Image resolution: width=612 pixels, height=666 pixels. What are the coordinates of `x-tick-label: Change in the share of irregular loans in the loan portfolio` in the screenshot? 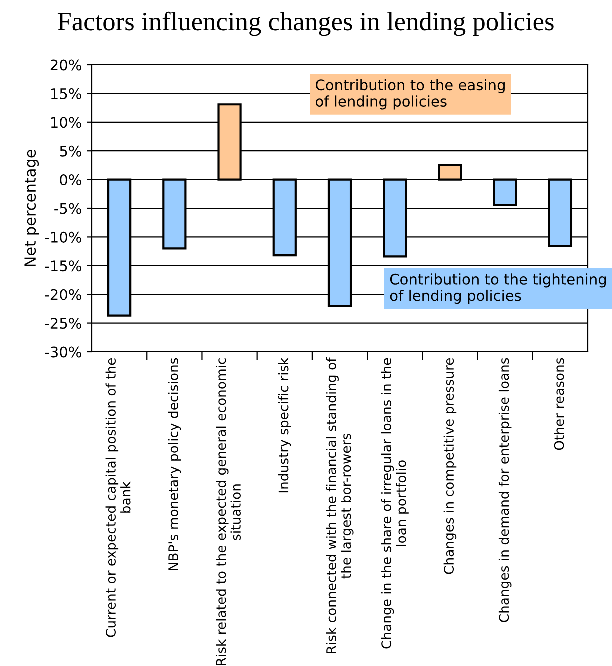 It's located at (395, 503).